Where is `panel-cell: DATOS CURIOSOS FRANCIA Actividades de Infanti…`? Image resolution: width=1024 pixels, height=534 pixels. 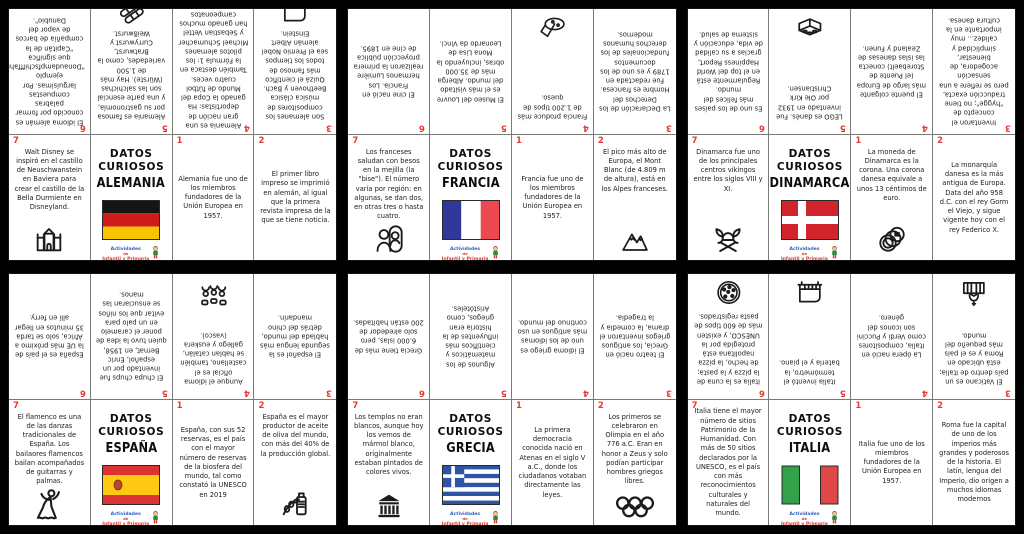
panel-cell: DATOS CURIOSOS FRANCIA Actividades de Infanti… is located at coordinates (471, 197).